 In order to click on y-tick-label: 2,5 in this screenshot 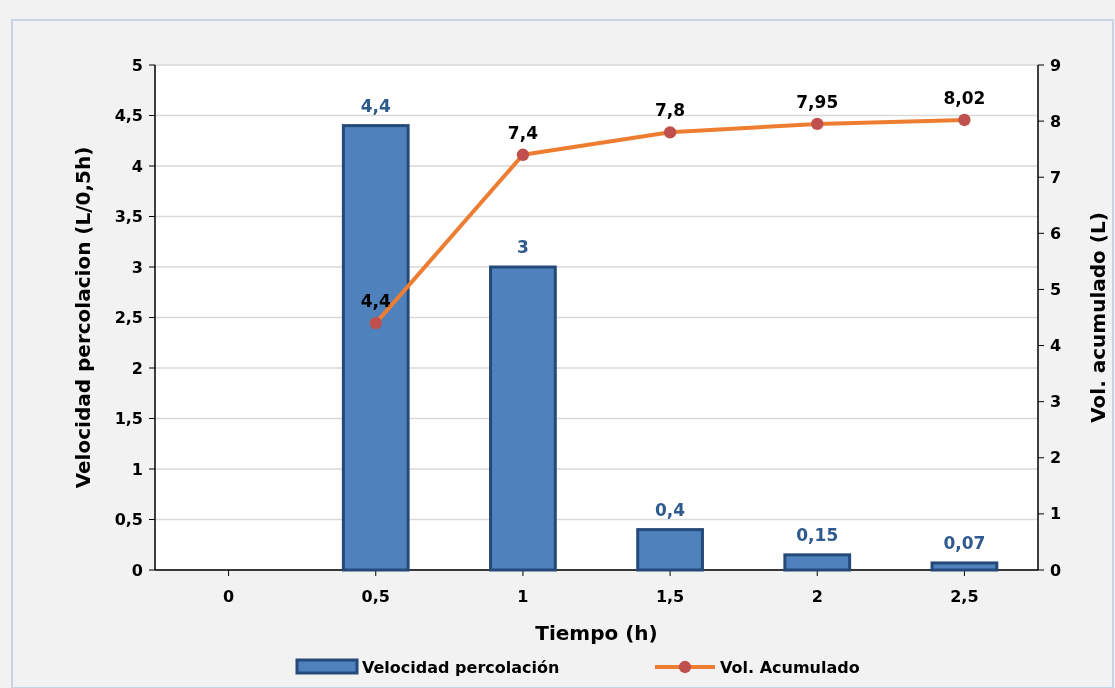, I will do `click(128, 318)`.